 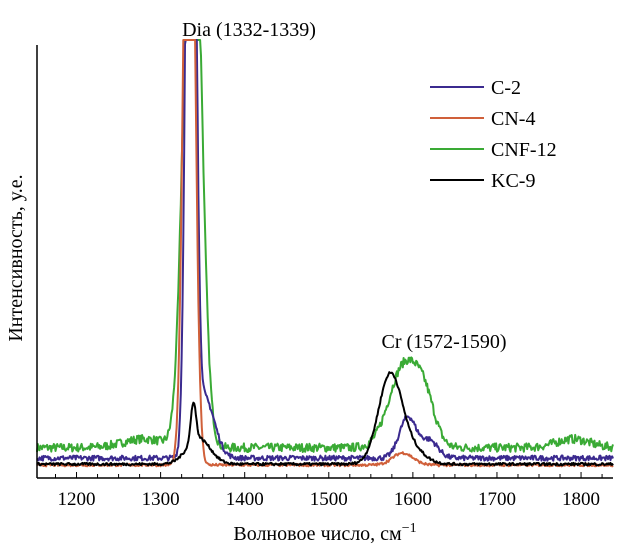 I want to click on x-tick-label: 1400, so click(x=245, y=499).